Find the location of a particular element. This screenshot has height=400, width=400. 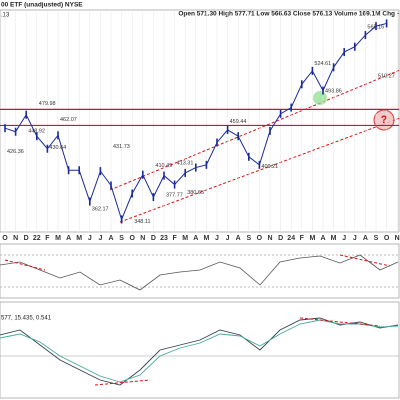

price-annotation: 430.64 is located at coordinates (57, 148).